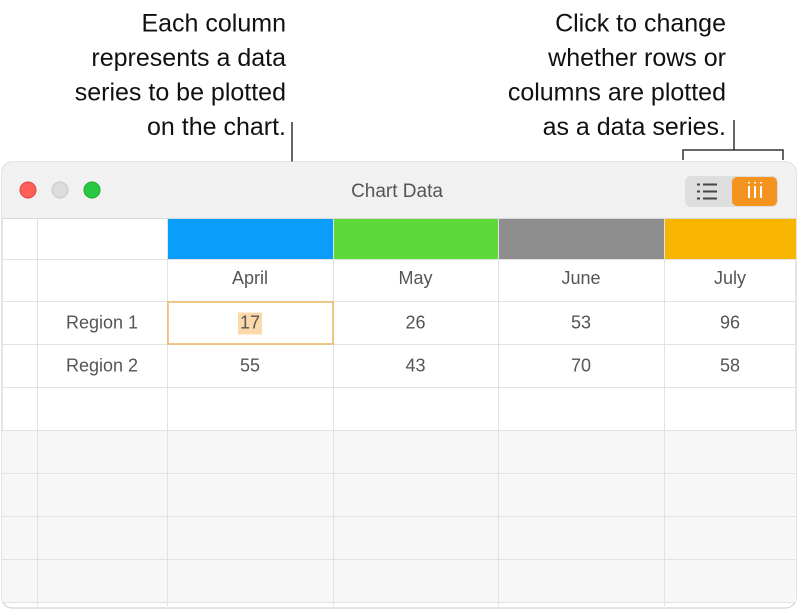 This screenshot has width=798, height=611. What do you see at coordinates (707, 191) in the screenshot?
I see `rows-button` at bounding box center [707, 191].